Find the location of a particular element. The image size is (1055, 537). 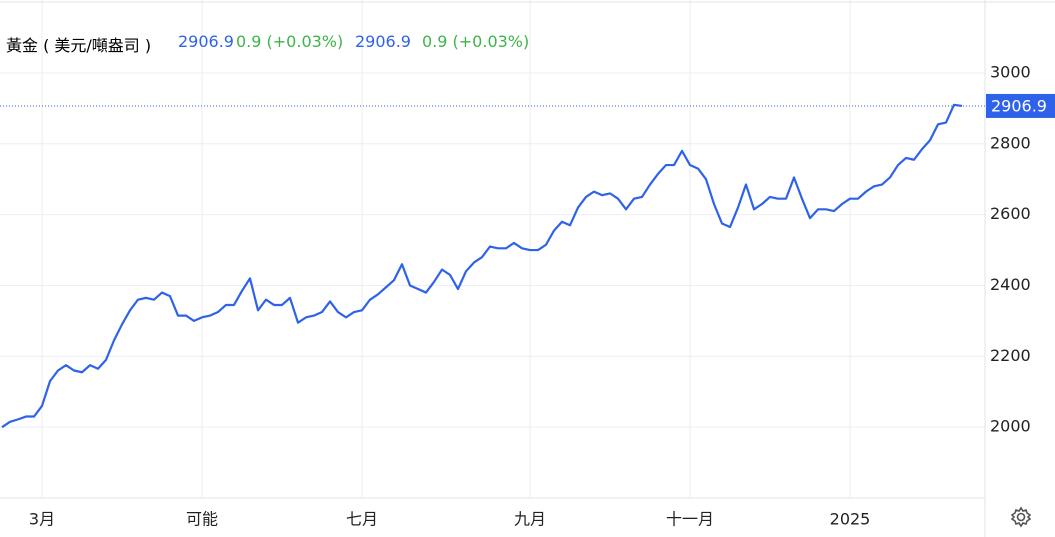

x-tick-label: 九月 is located at coordinates (530, 519).